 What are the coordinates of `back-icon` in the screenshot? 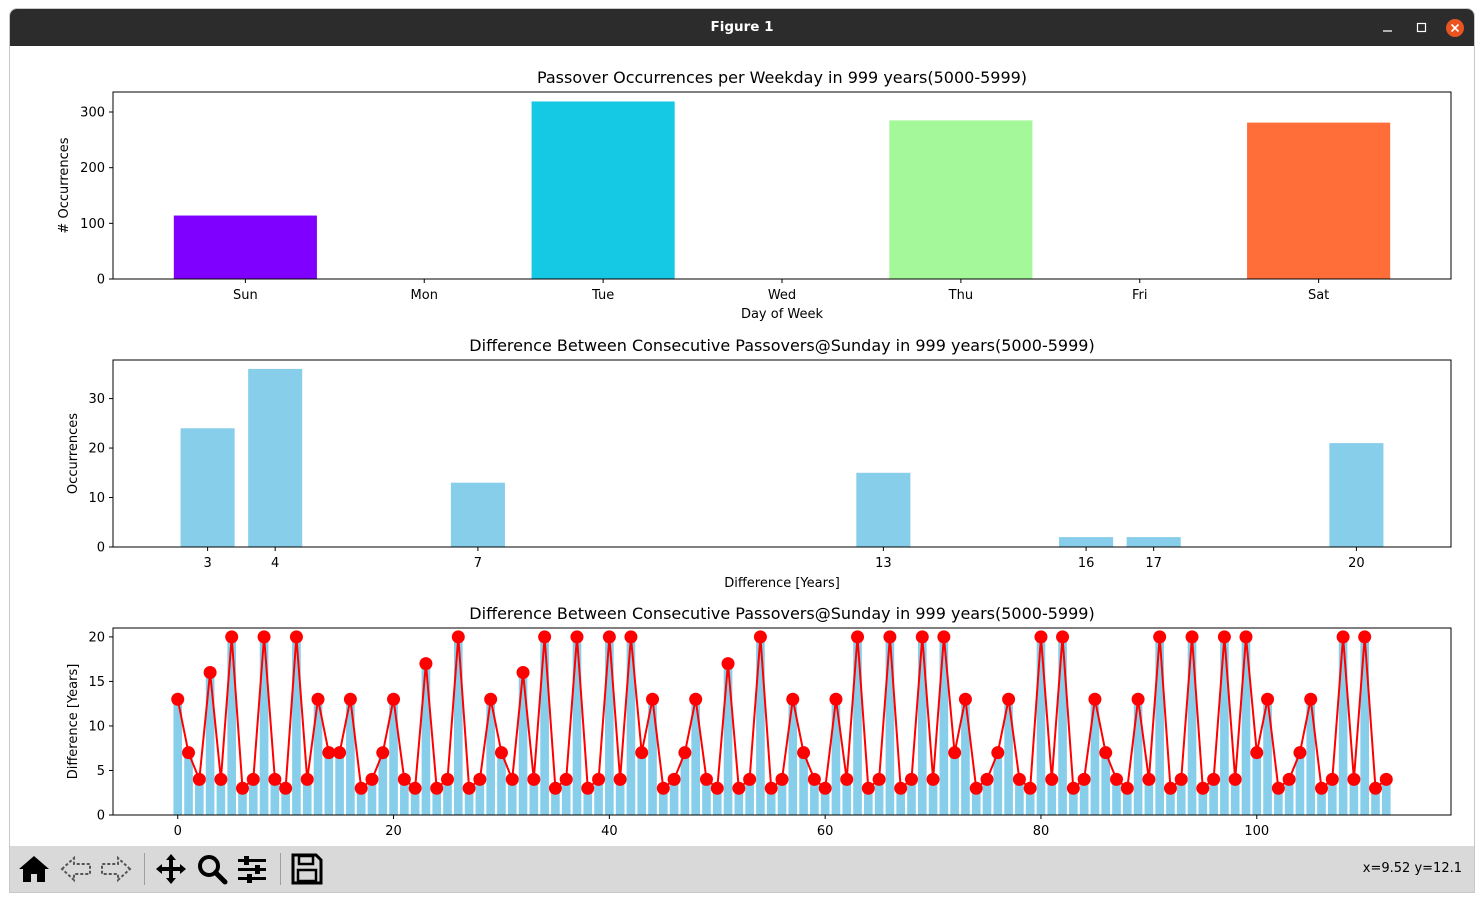 It's located at (76, 869).